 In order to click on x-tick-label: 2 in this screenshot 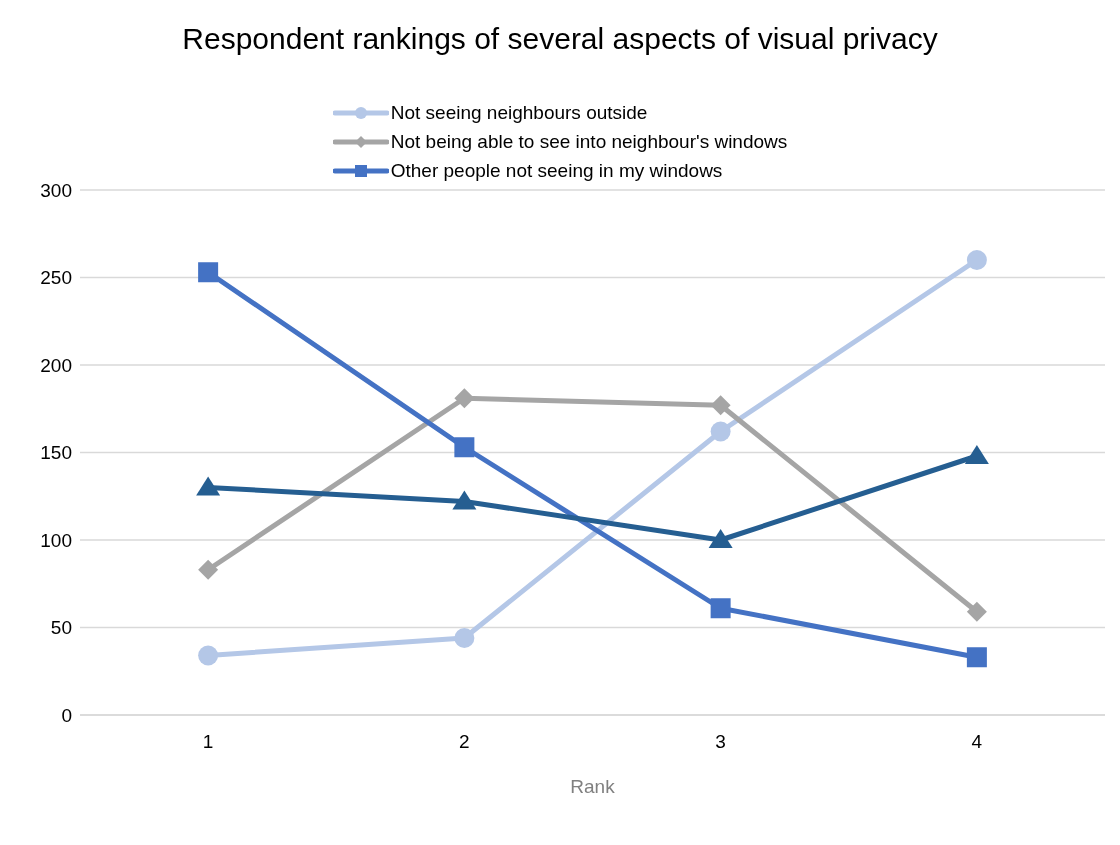, I will do `click(464, 742)`.